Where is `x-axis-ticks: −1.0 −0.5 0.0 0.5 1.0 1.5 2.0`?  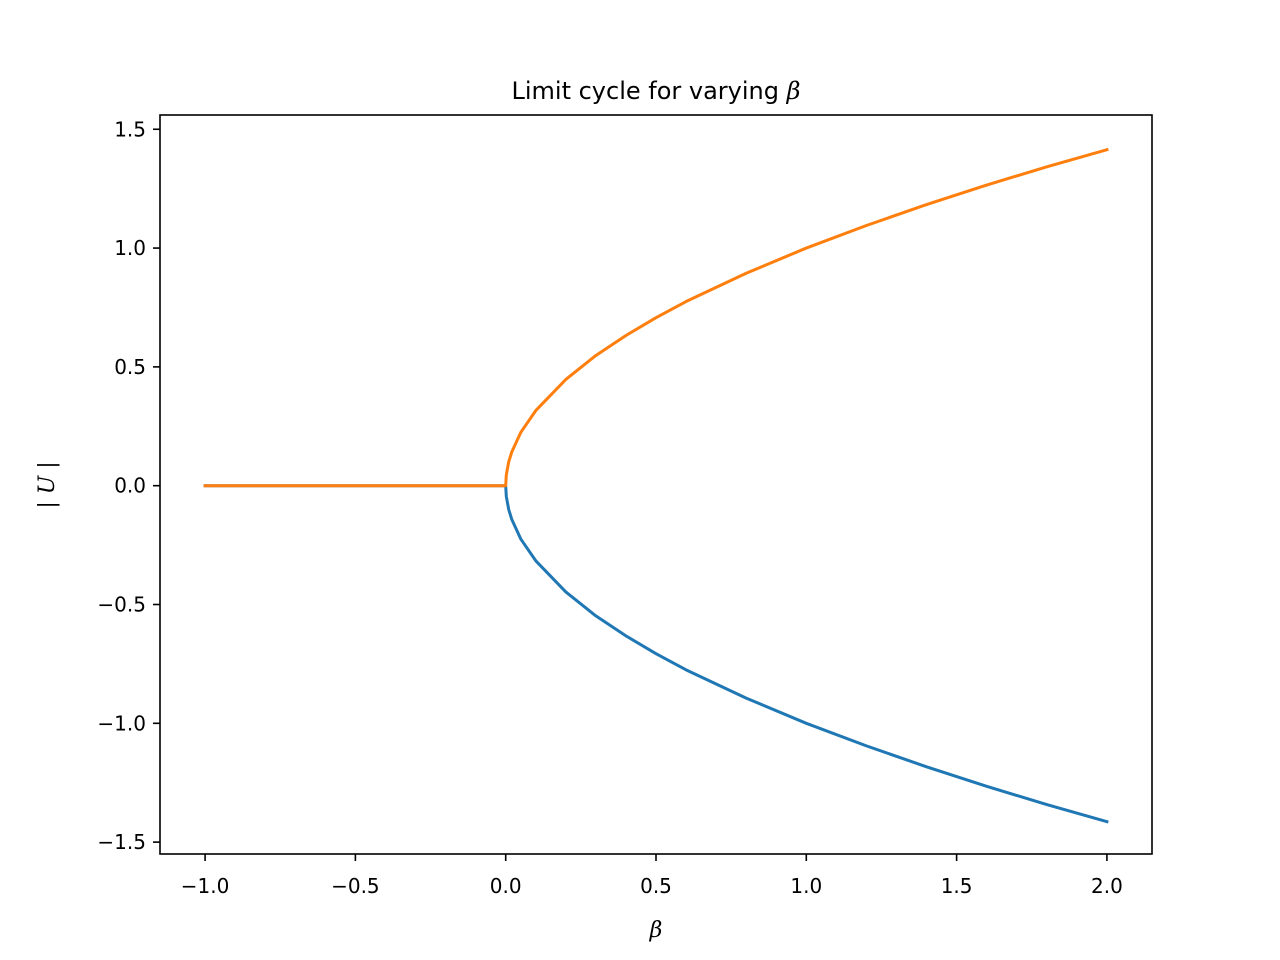
x-axis-ticks: −1.0 −0.5 0.0 0.5 1.0 1.5 2.0 is located at coordinates (652, 876).